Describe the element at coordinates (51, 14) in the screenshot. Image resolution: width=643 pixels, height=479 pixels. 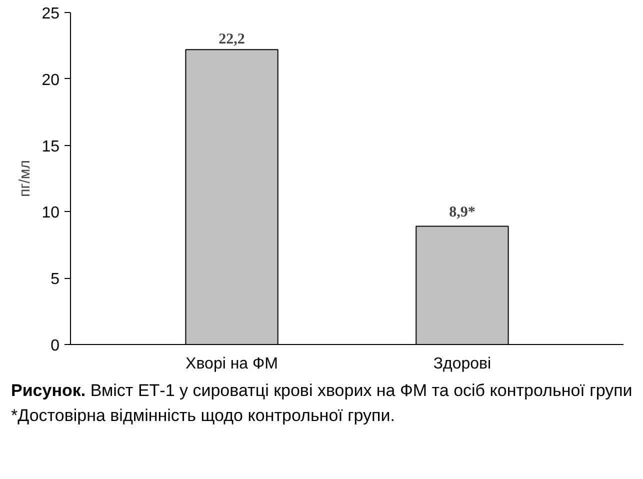
I see `y-tick-label: 25` at that location.